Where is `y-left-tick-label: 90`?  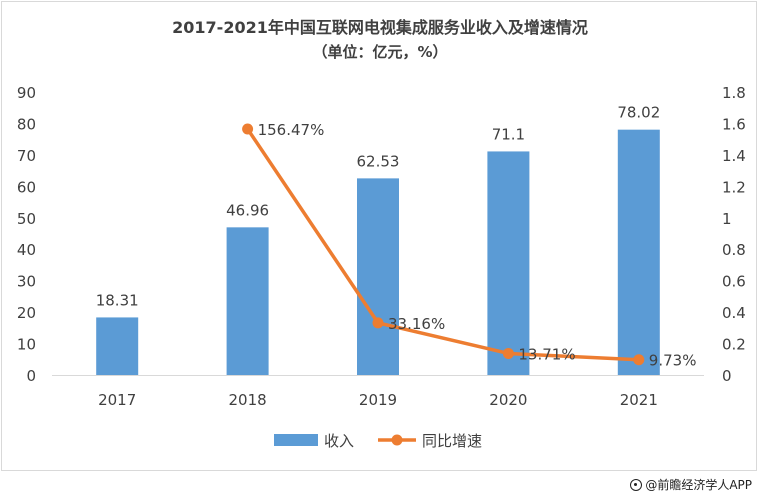
y-left-tick-label: 90 is located at coordinates (26, 93).